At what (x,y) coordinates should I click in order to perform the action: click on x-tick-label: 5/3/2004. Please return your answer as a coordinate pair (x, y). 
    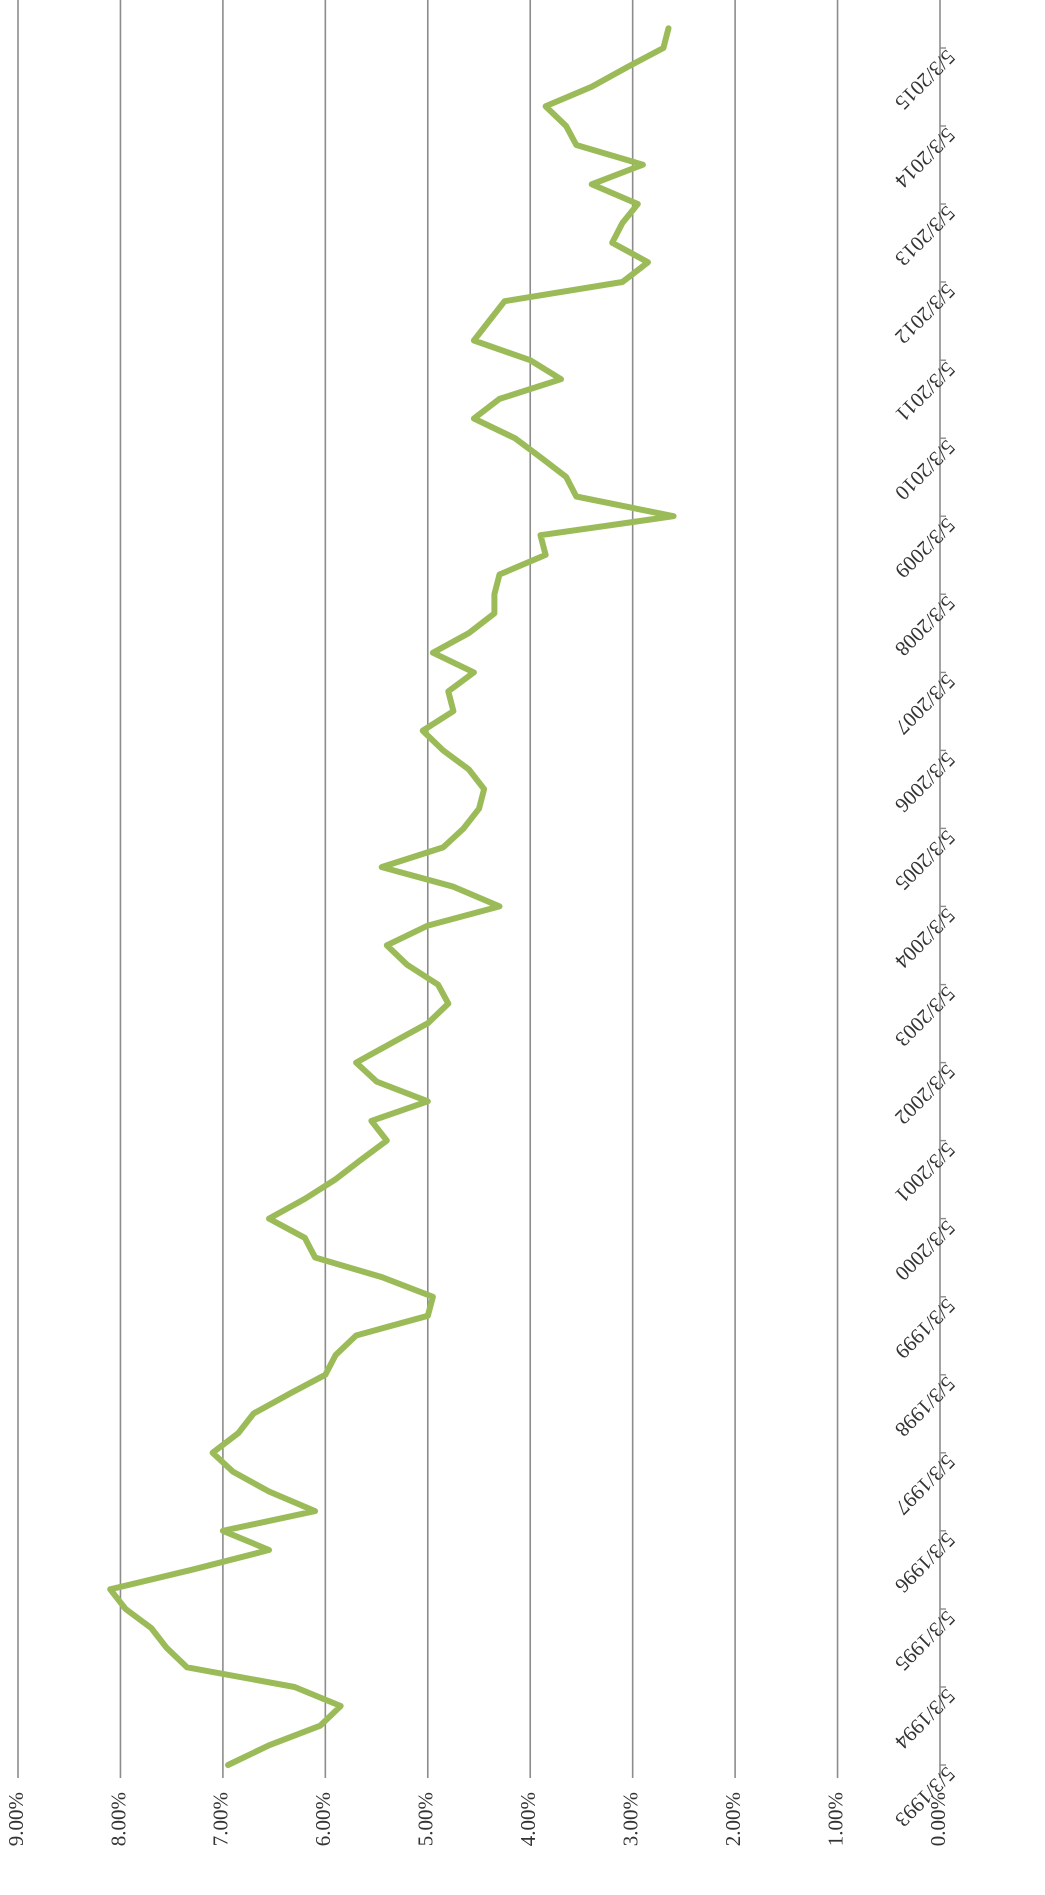
    Looking at the image, I should click on (925, 938).